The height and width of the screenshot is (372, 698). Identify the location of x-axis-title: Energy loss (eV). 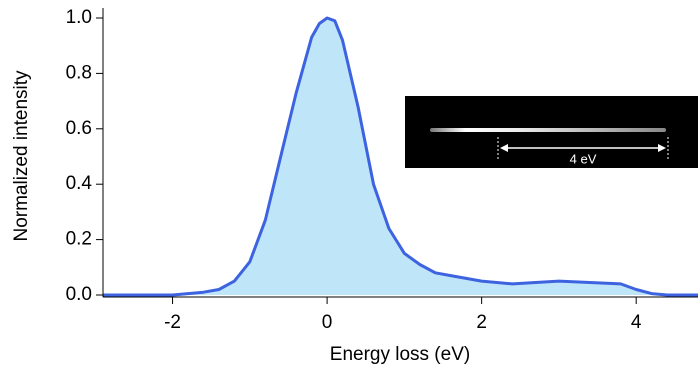
(400, 354).